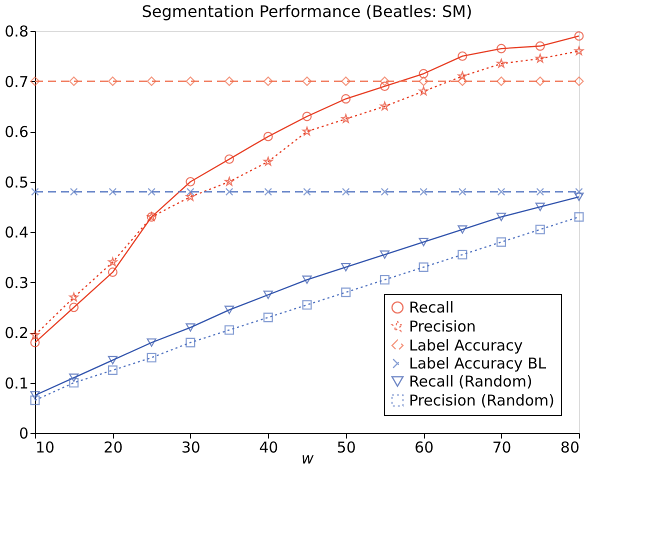 The height and width of the screenshot is (535, 654). What do you see at coordinates (16, 81) in the screenshot?
I see `y-tick-label: 0.7` at bounding box center [16, 81].